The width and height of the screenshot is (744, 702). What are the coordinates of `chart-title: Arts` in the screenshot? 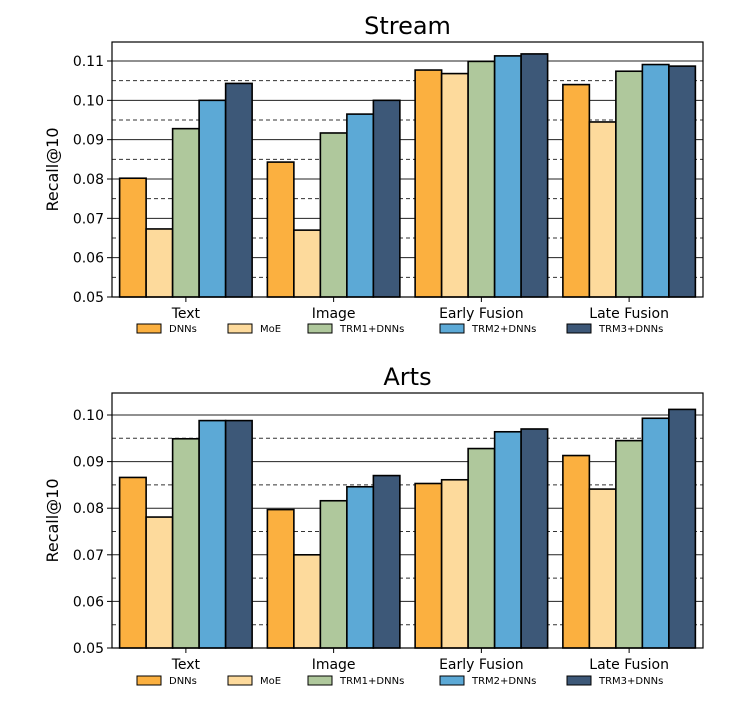 It's located at (407, 377).